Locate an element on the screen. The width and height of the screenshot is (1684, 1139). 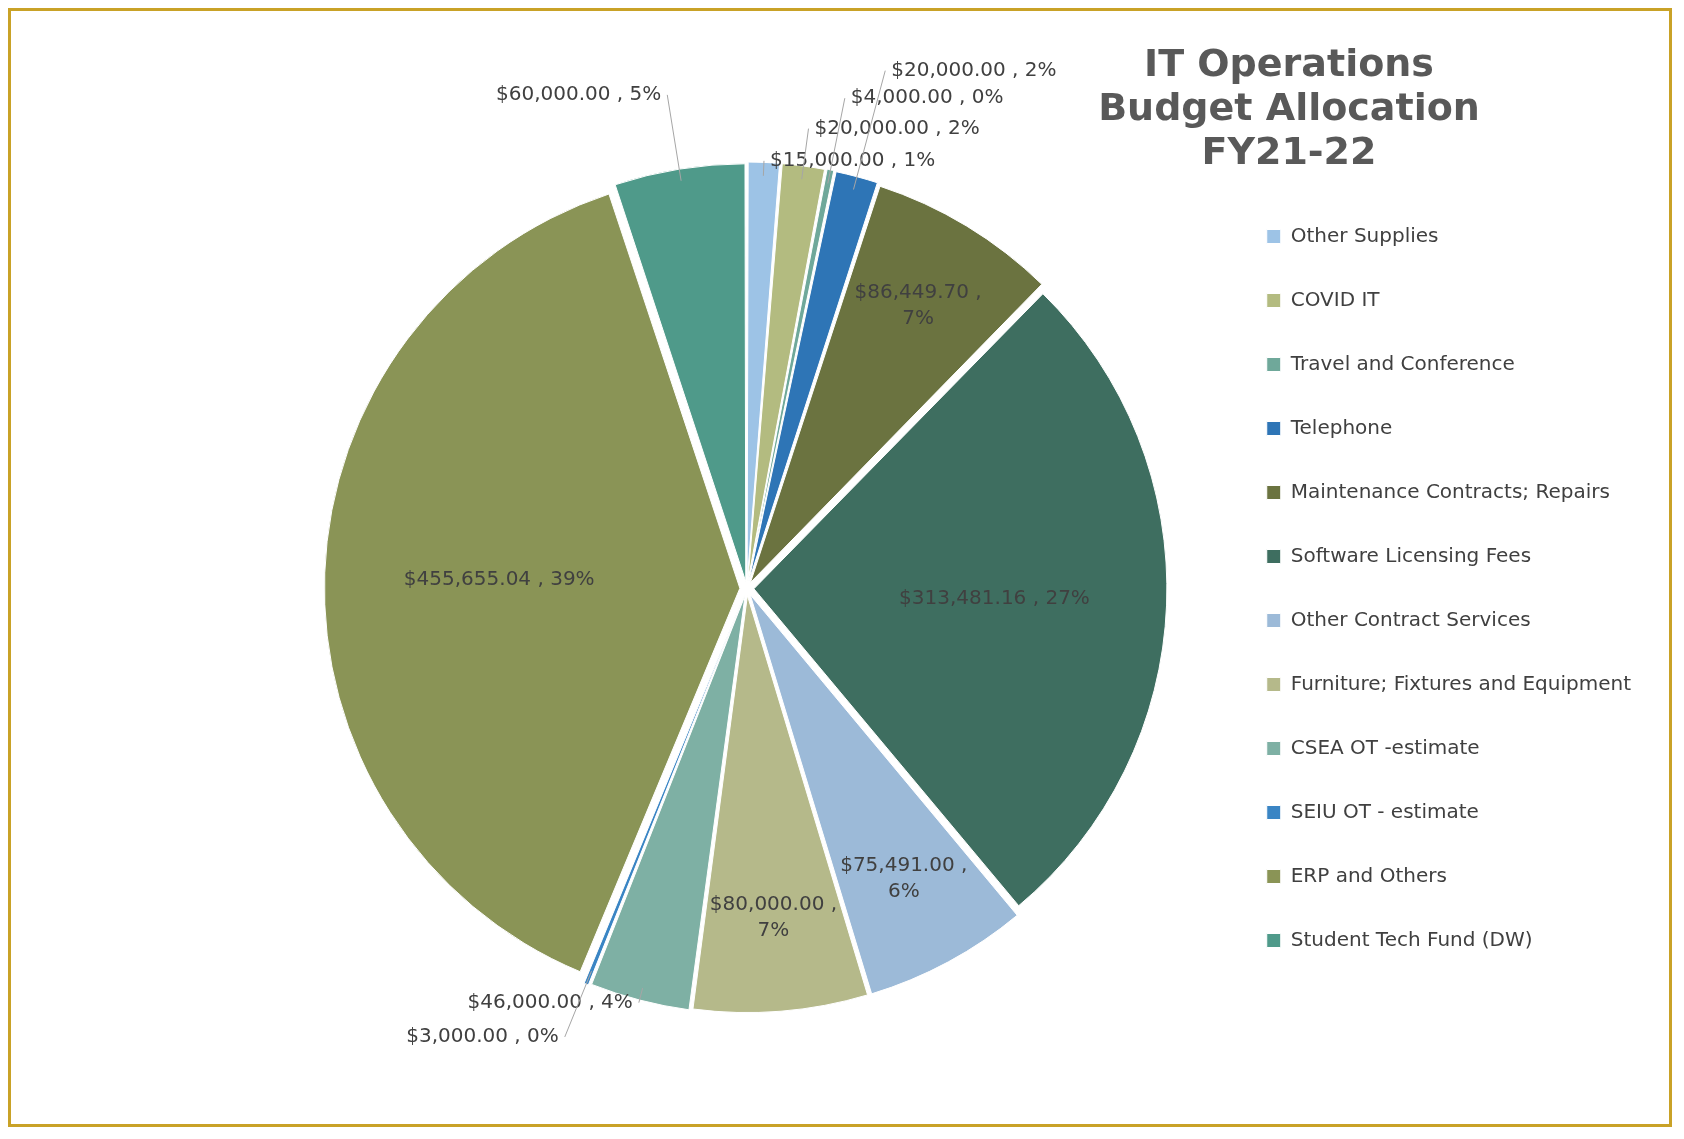
data-label: $4,000.00 , 0% is located at coordinates (927, 96).